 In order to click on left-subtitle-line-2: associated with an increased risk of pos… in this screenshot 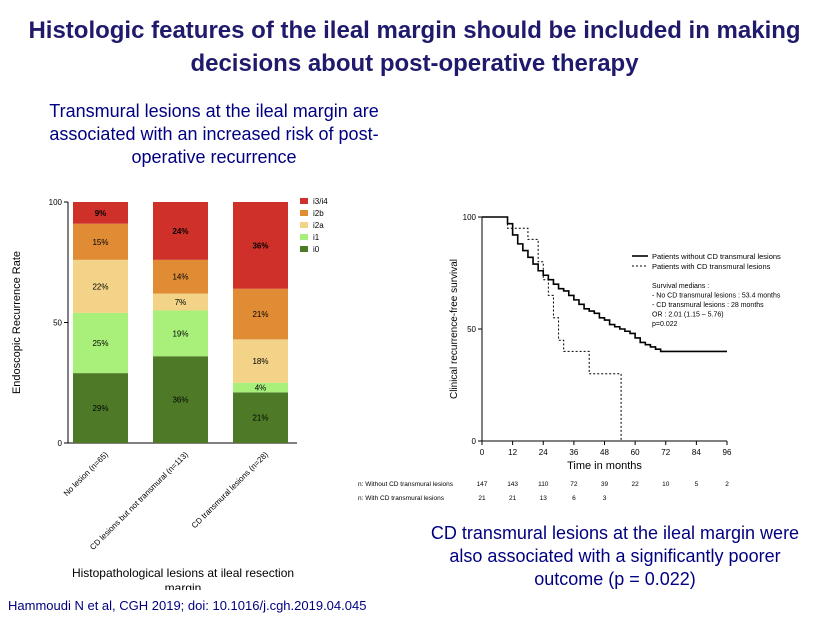, I will do `click(214, 134)`.